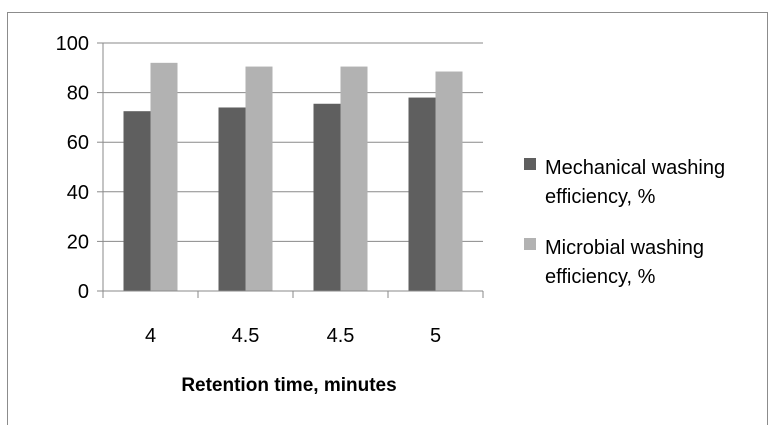  What do you see at coordinates (78, 94) in the screenshot?
I see `y-tick-label: 80` at bounding box center [78, 94].